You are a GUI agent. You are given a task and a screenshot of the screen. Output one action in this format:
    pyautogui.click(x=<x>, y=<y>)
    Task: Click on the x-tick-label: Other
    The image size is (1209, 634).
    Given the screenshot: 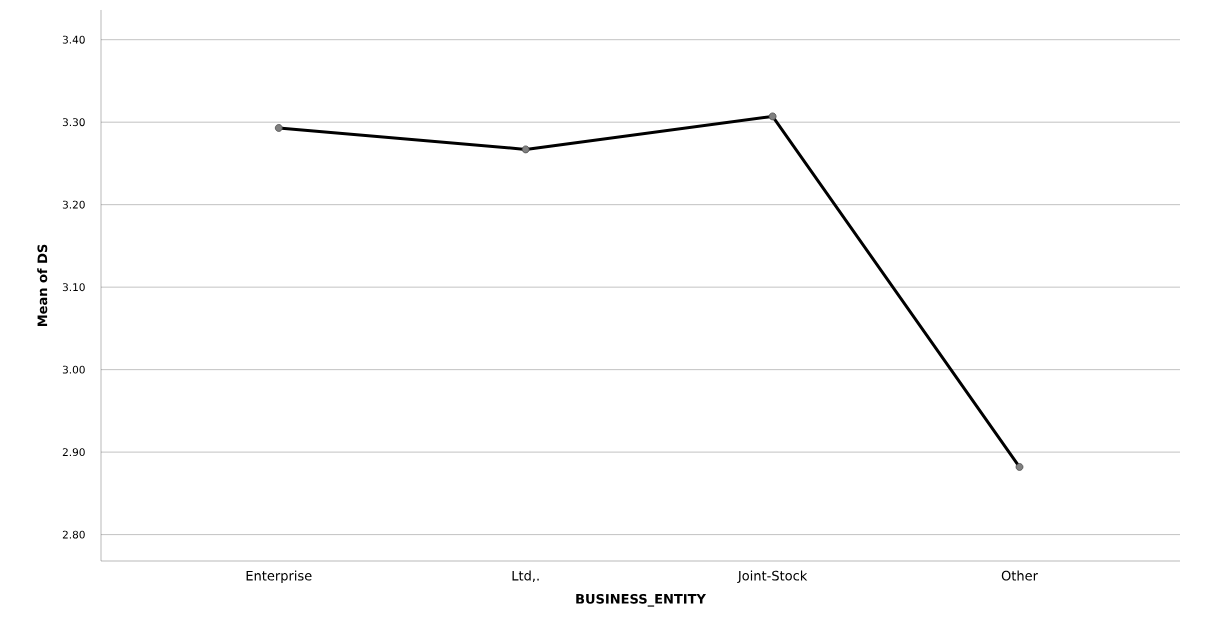 What is the action you would take?
    pyautogui.click(x=1019, y=575)
    